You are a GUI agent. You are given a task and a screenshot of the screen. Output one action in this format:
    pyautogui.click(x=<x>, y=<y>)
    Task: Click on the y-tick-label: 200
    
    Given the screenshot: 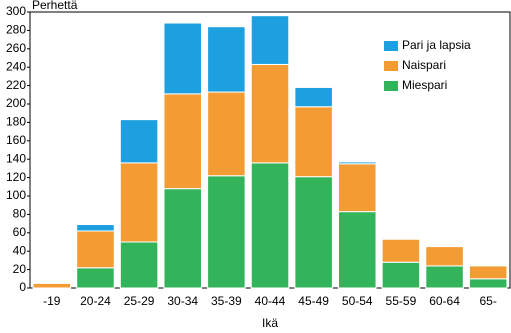 What is the action you would take?
    pyautogui.click(x=16, y=103)
    